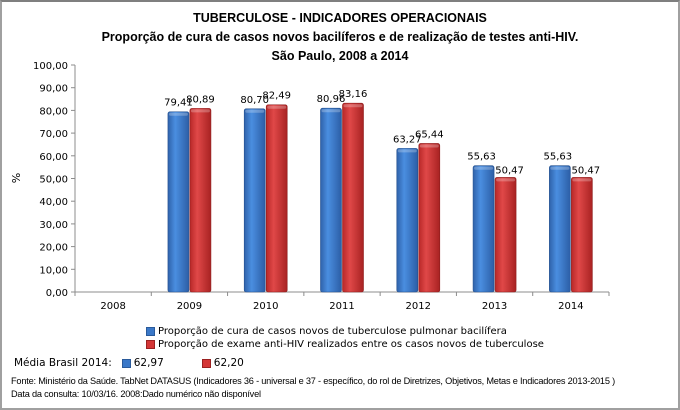 The width and height of the screenshot is (680, 410). I want to click on chart-location-period: São Paulo, 2008 a 2014, so click(340, 56).